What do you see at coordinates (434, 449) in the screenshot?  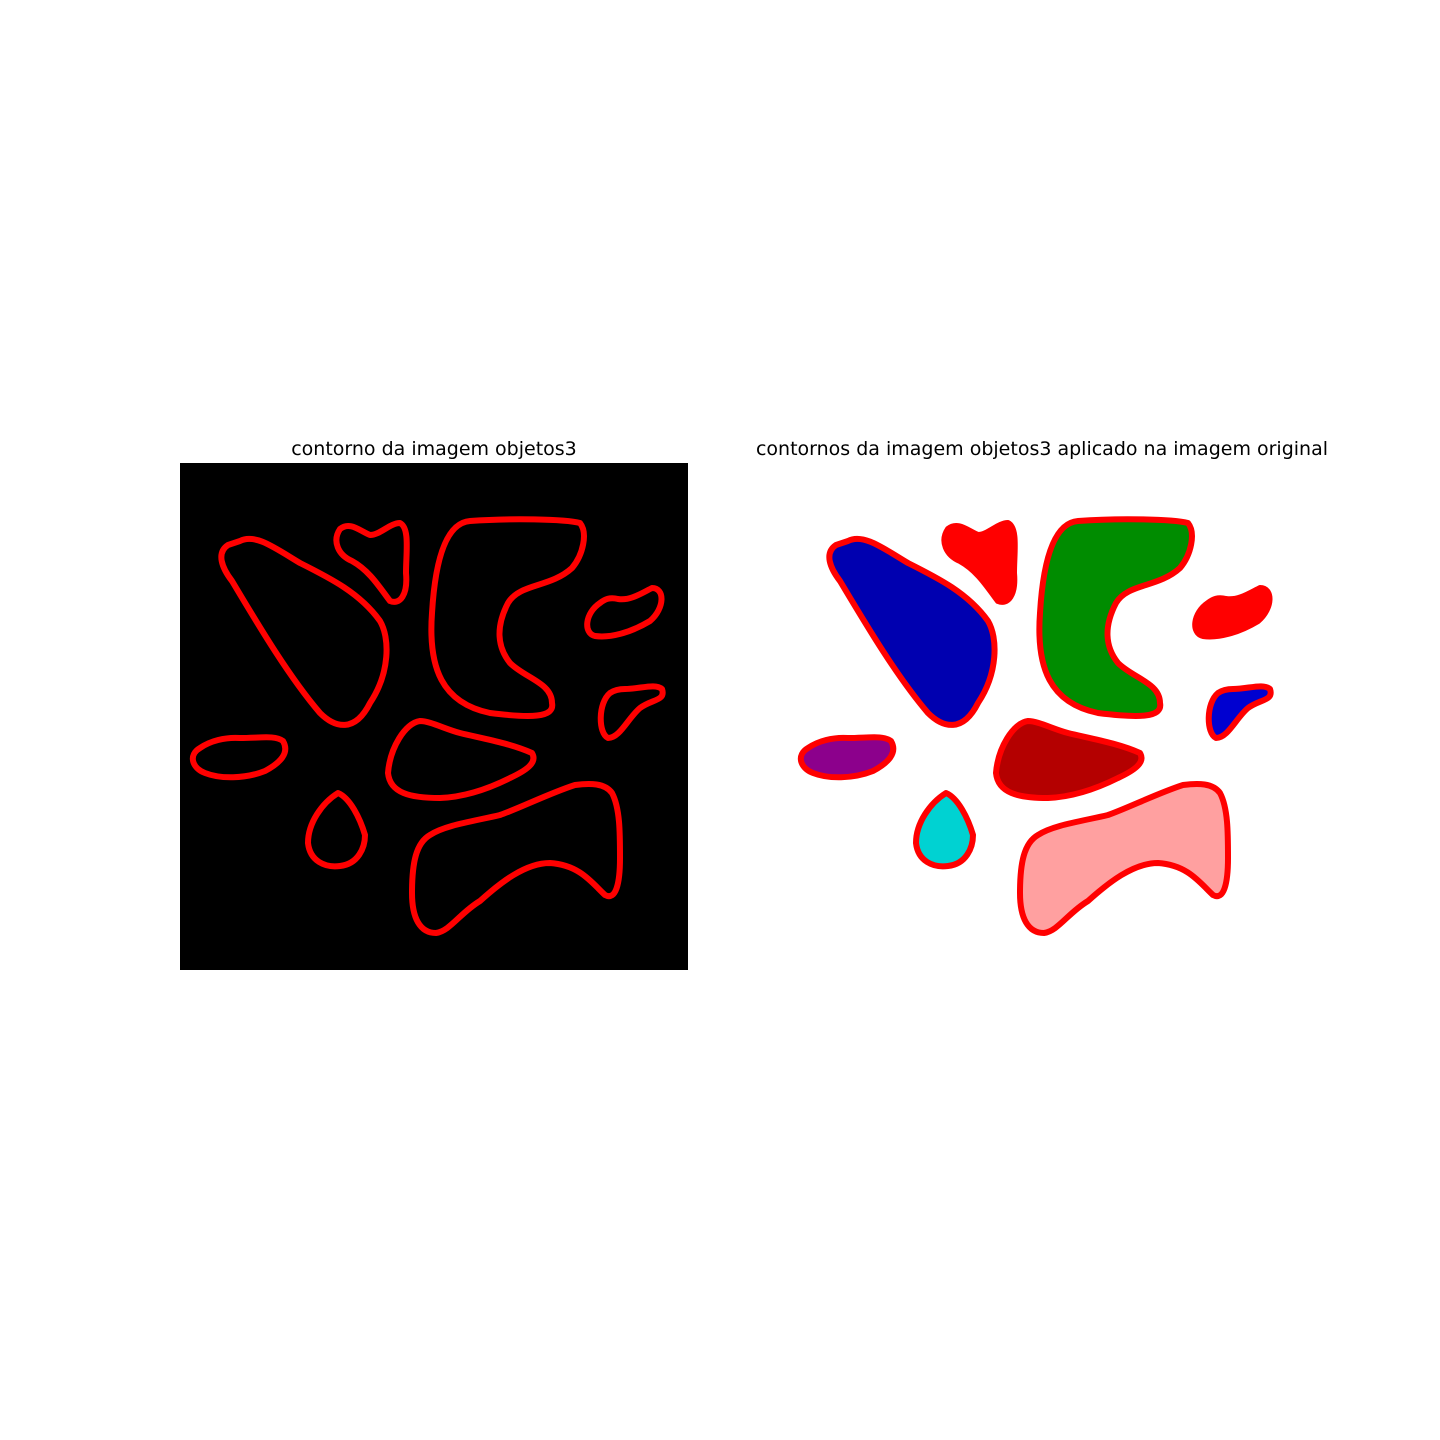 I see `left-panel-title: contorno da imagem objetos3` at bounding box center [434, 449].